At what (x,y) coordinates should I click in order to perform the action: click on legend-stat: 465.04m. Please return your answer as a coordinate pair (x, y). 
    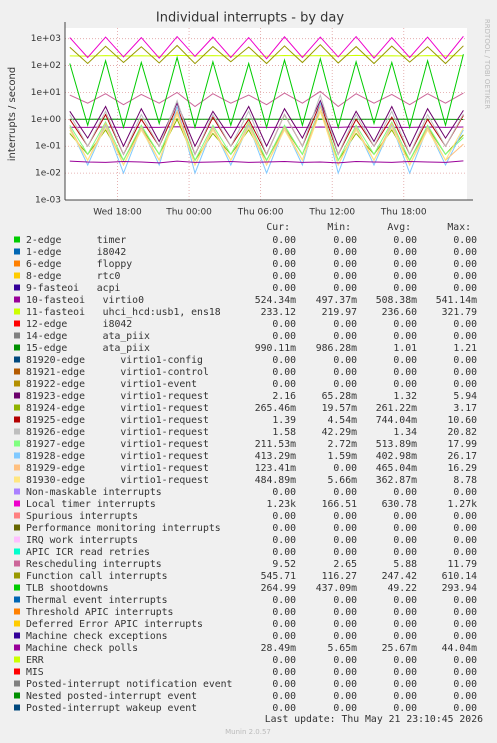
    Looking at the image, I should click on (396, 468).